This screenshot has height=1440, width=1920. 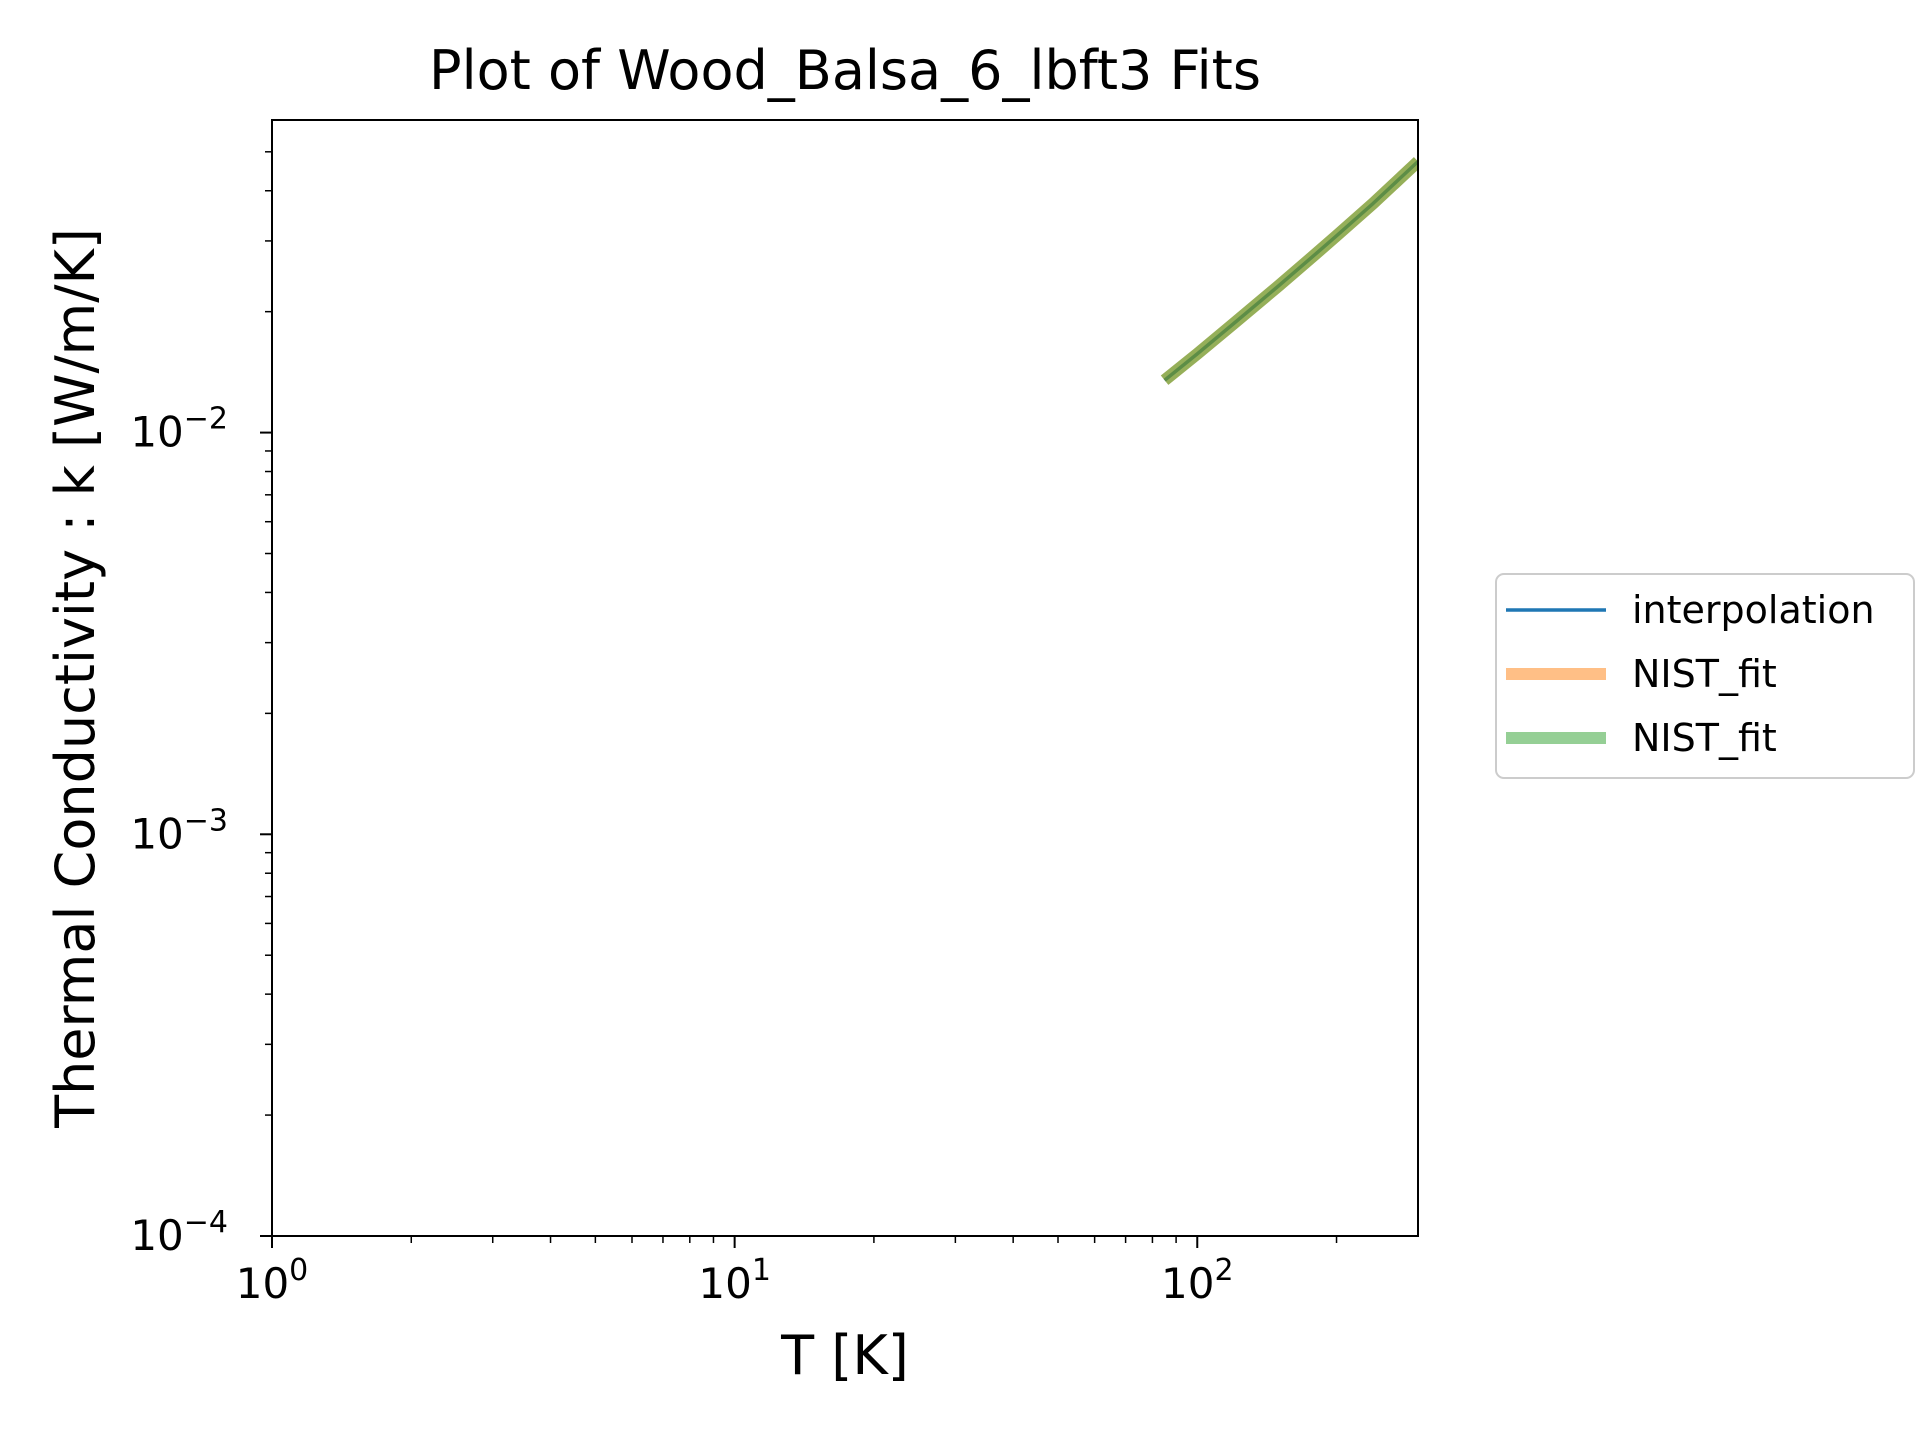 What do you see at coordinates (1753, 610) in the screenshot?
I see `legend-label-0: interpolation` at bounding box center [1753, 610].